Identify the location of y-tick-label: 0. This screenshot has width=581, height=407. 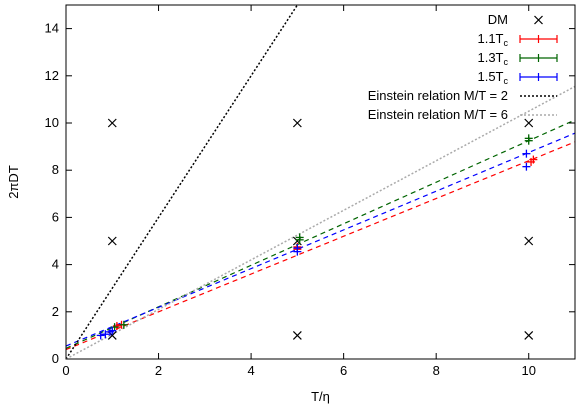
(55, 358).